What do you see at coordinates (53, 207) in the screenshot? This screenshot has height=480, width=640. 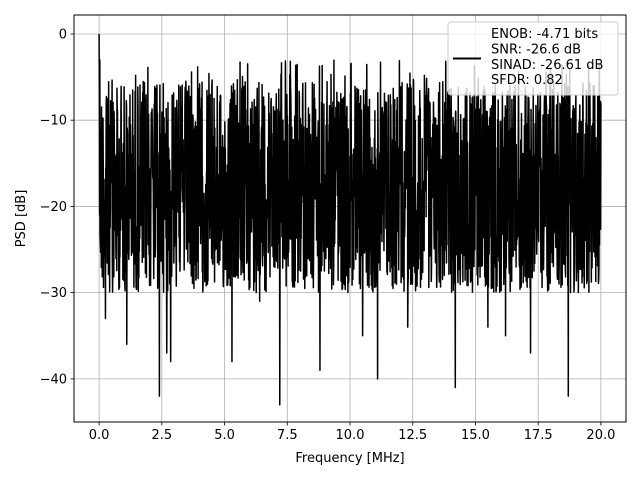 I see `y-tick-label: −20` at bounding box center [53, 207].